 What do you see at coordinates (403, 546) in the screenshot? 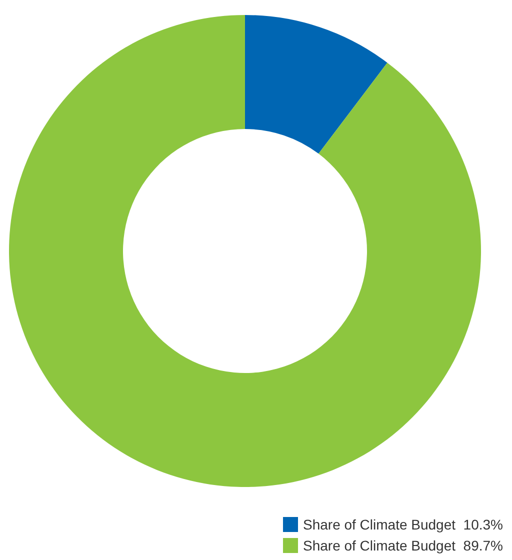
I see `legend-label: Share of Climate Budget 89.7%` at bounding box center [403, 546].